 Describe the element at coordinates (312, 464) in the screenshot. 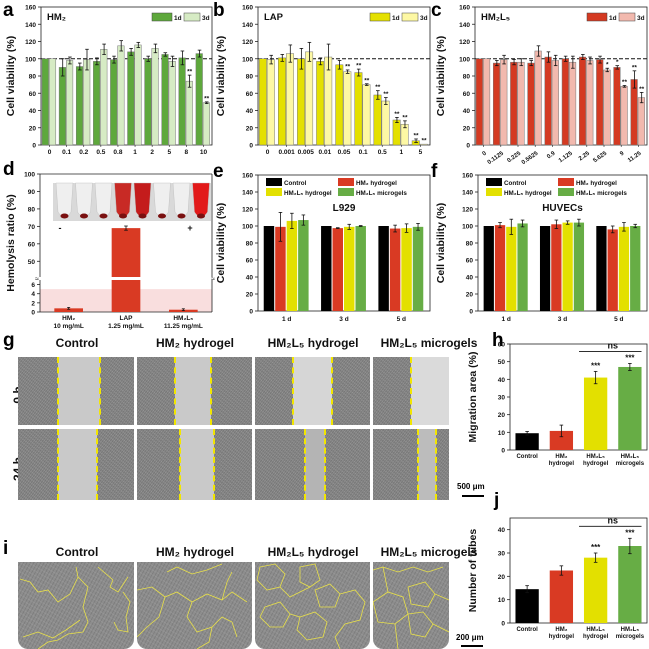

I see `micrograph-hm2l5-hydrogel-24h` at that location.